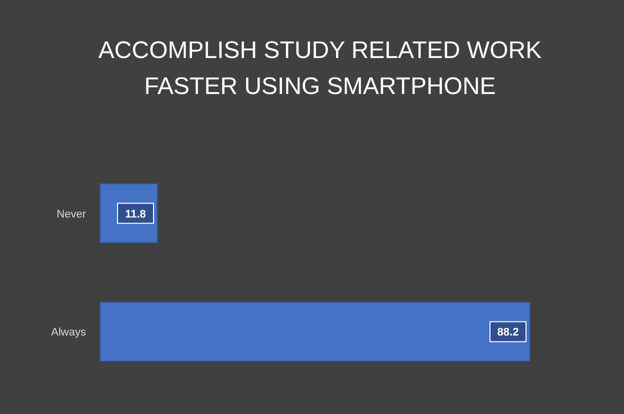  I want to click on y-tick-label: Always, so click(68, 332).